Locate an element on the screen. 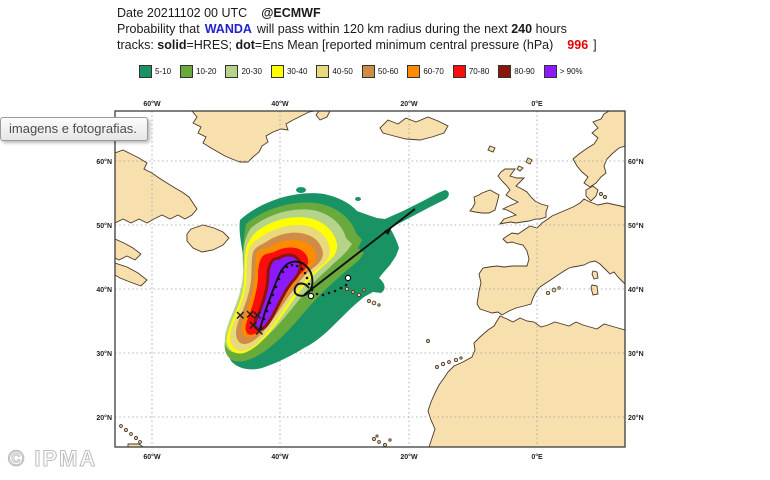 The height and width of the screenshot is (480, 770). lon-label-bottom: 20°W is located at coordinates (409, 457).